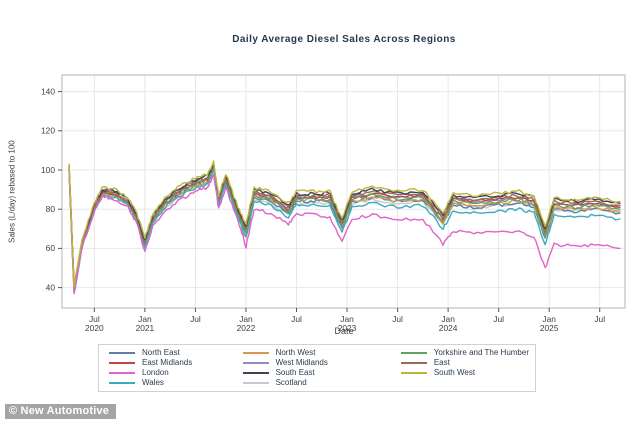 The height and width of the screenshot is (432, 634). What do you see at coordinates (61, 411) in the screenshot?
I see `watermark: © New Automotive` at bounding box center [61, 411].